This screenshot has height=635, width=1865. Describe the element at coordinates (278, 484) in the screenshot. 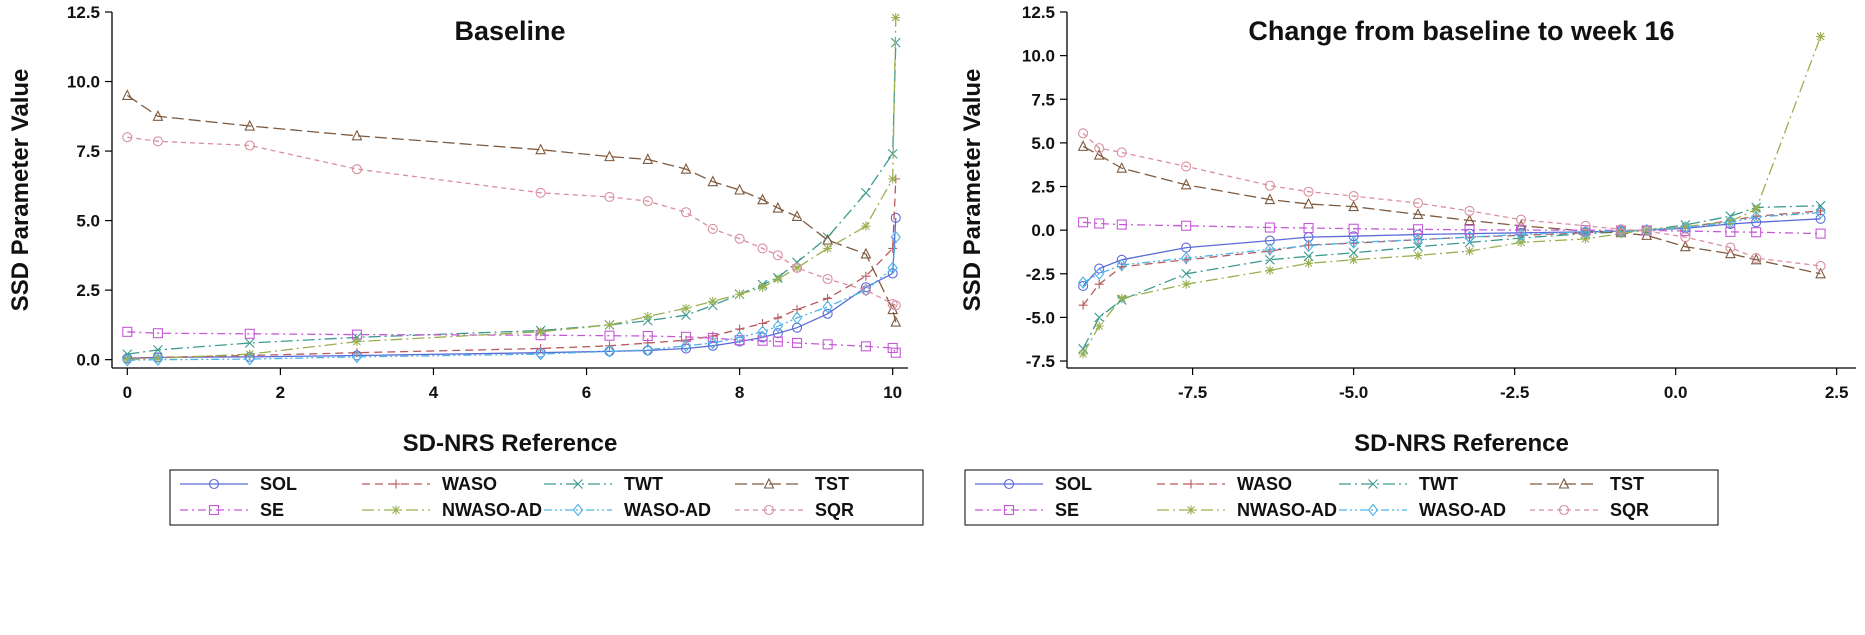

I see `legend-label: SOL` at that location.